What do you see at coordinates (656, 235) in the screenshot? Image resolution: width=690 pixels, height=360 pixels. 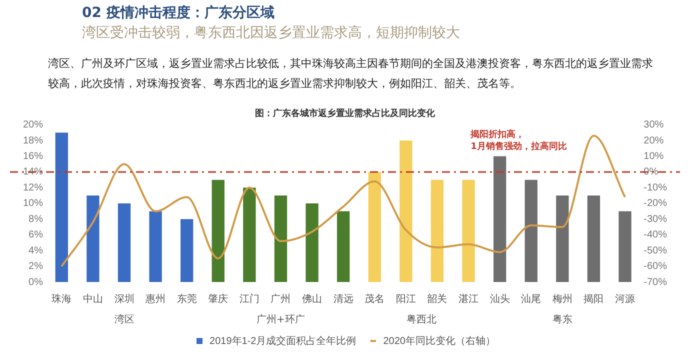 I see `y2-tick-label: -40%` at bounding box center [656, 235].